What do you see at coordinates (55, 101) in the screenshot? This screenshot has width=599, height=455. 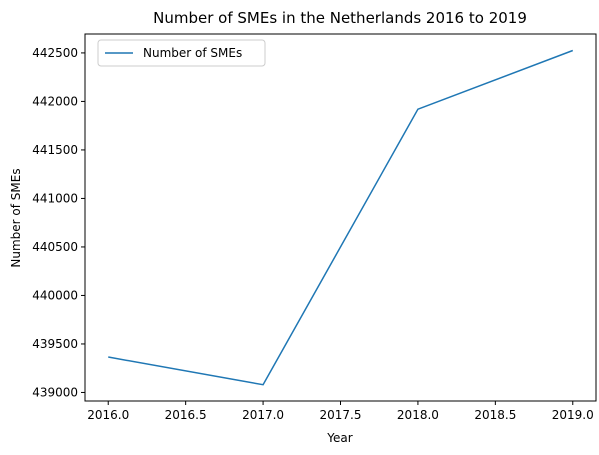 I see `y-tick-label: 442000` at bounding box center [55, 101].